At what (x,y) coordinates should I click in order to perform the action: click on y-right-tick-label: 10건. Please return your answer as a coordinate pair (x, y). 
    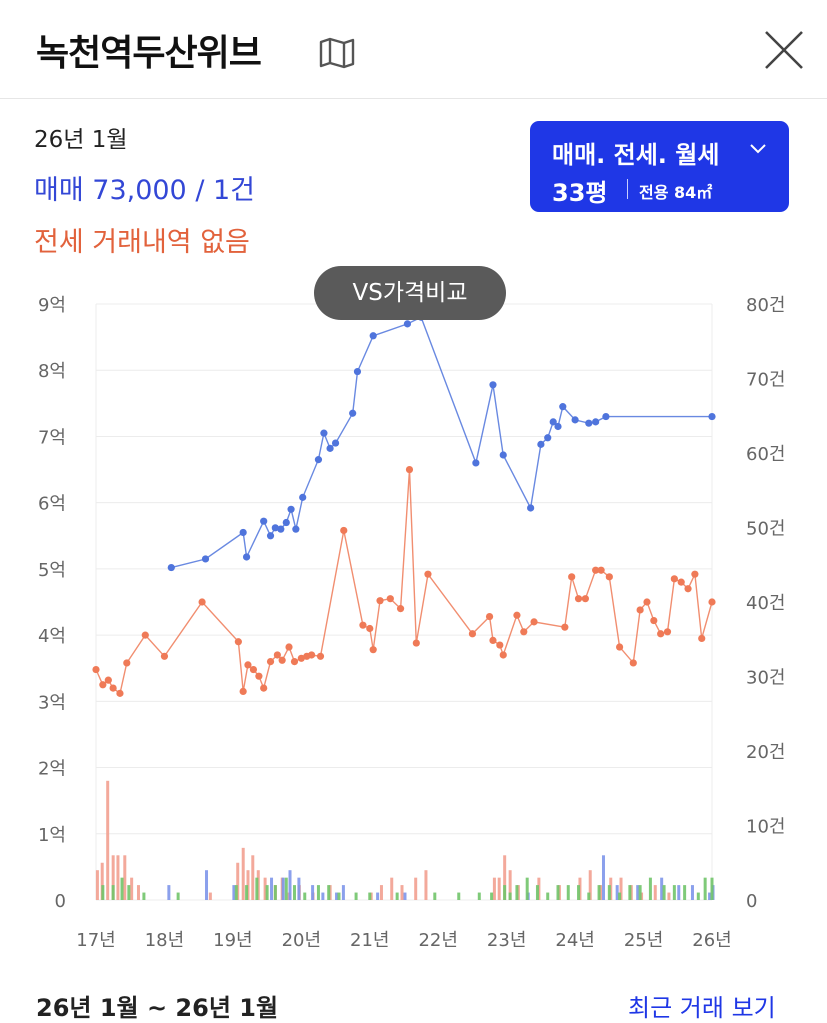
    Looking at the image, I should click on (765, 827).